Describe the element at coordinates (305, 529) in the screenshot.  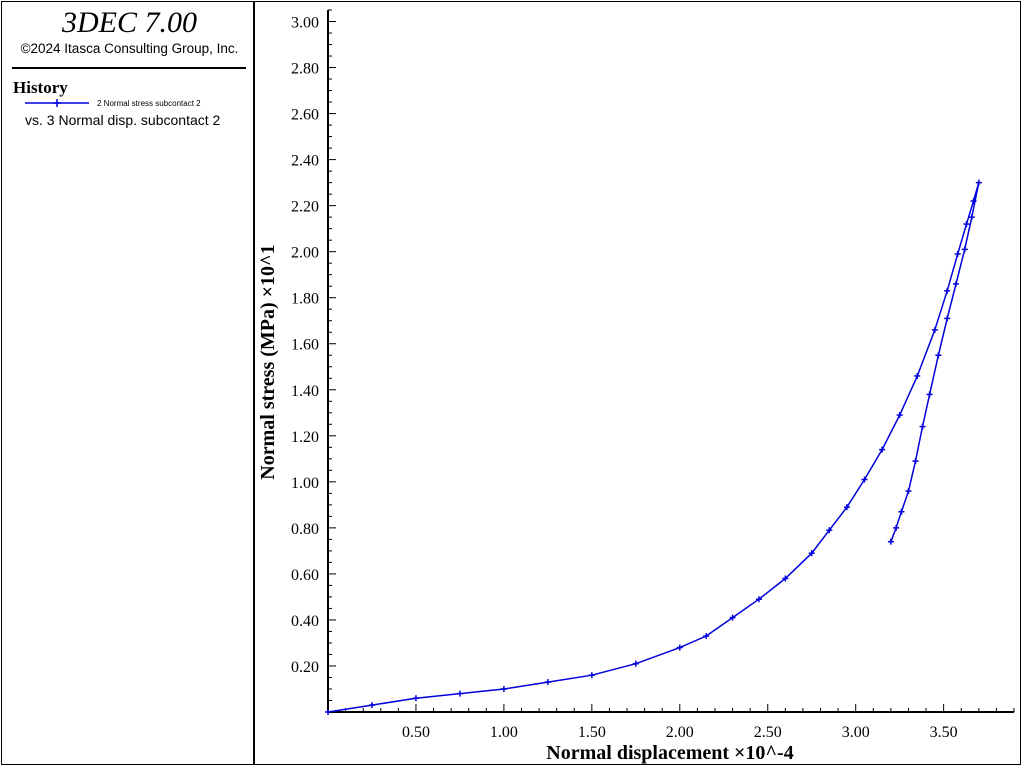
I see `y-tick-label: 0.80` at that location.